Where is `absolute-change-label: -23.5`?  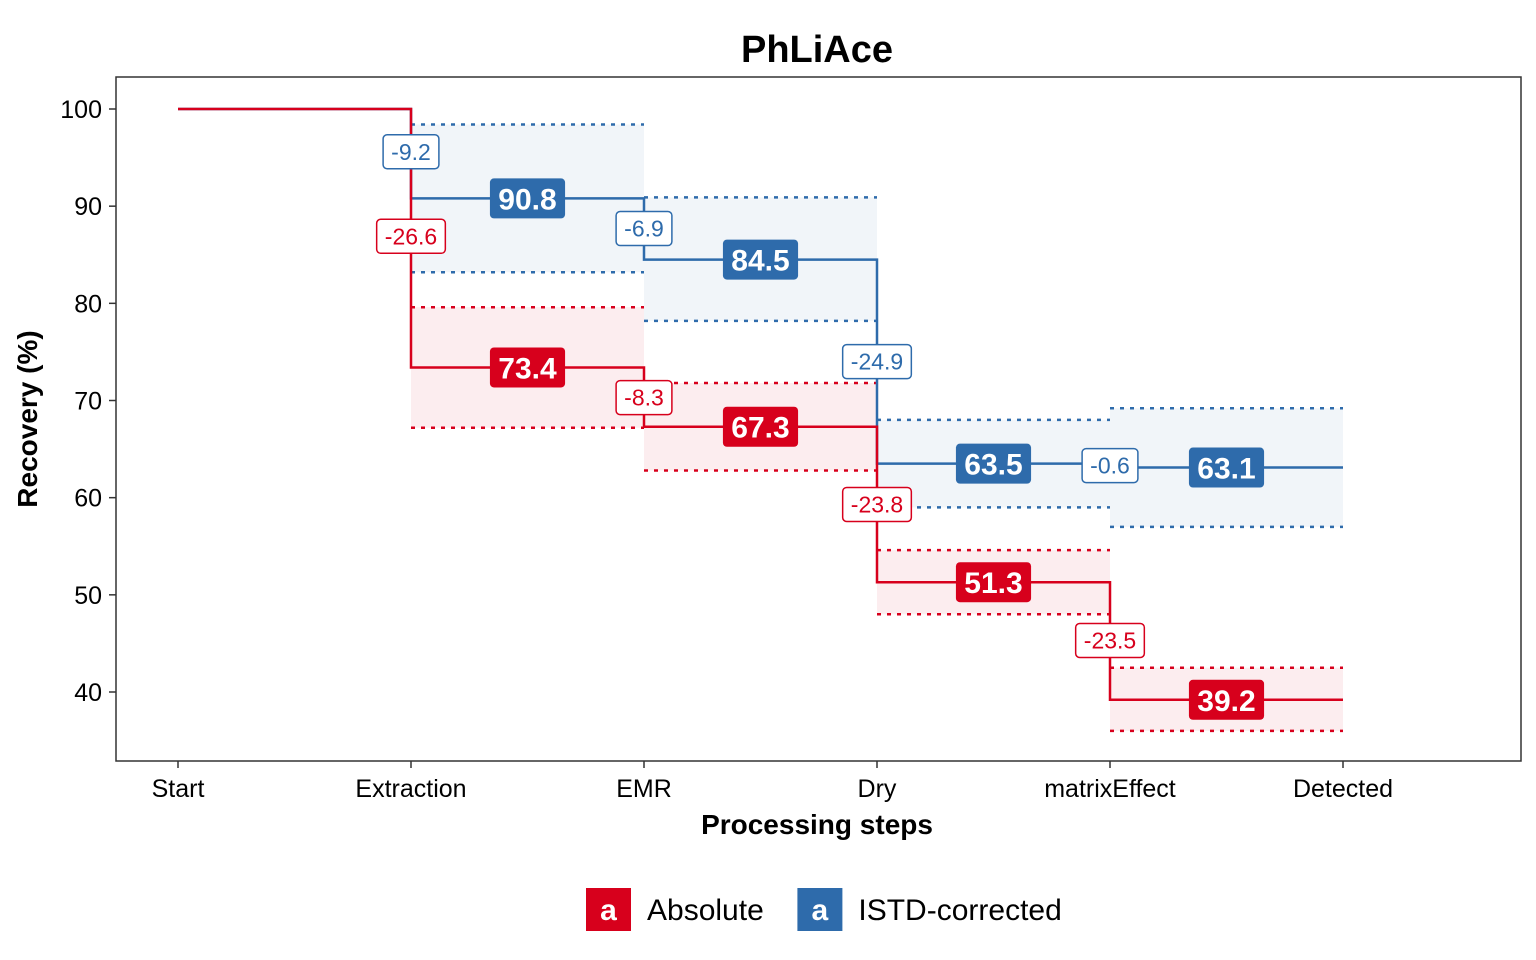
absolute-change-label: -23.5 is located at coordinates (1110, 640).